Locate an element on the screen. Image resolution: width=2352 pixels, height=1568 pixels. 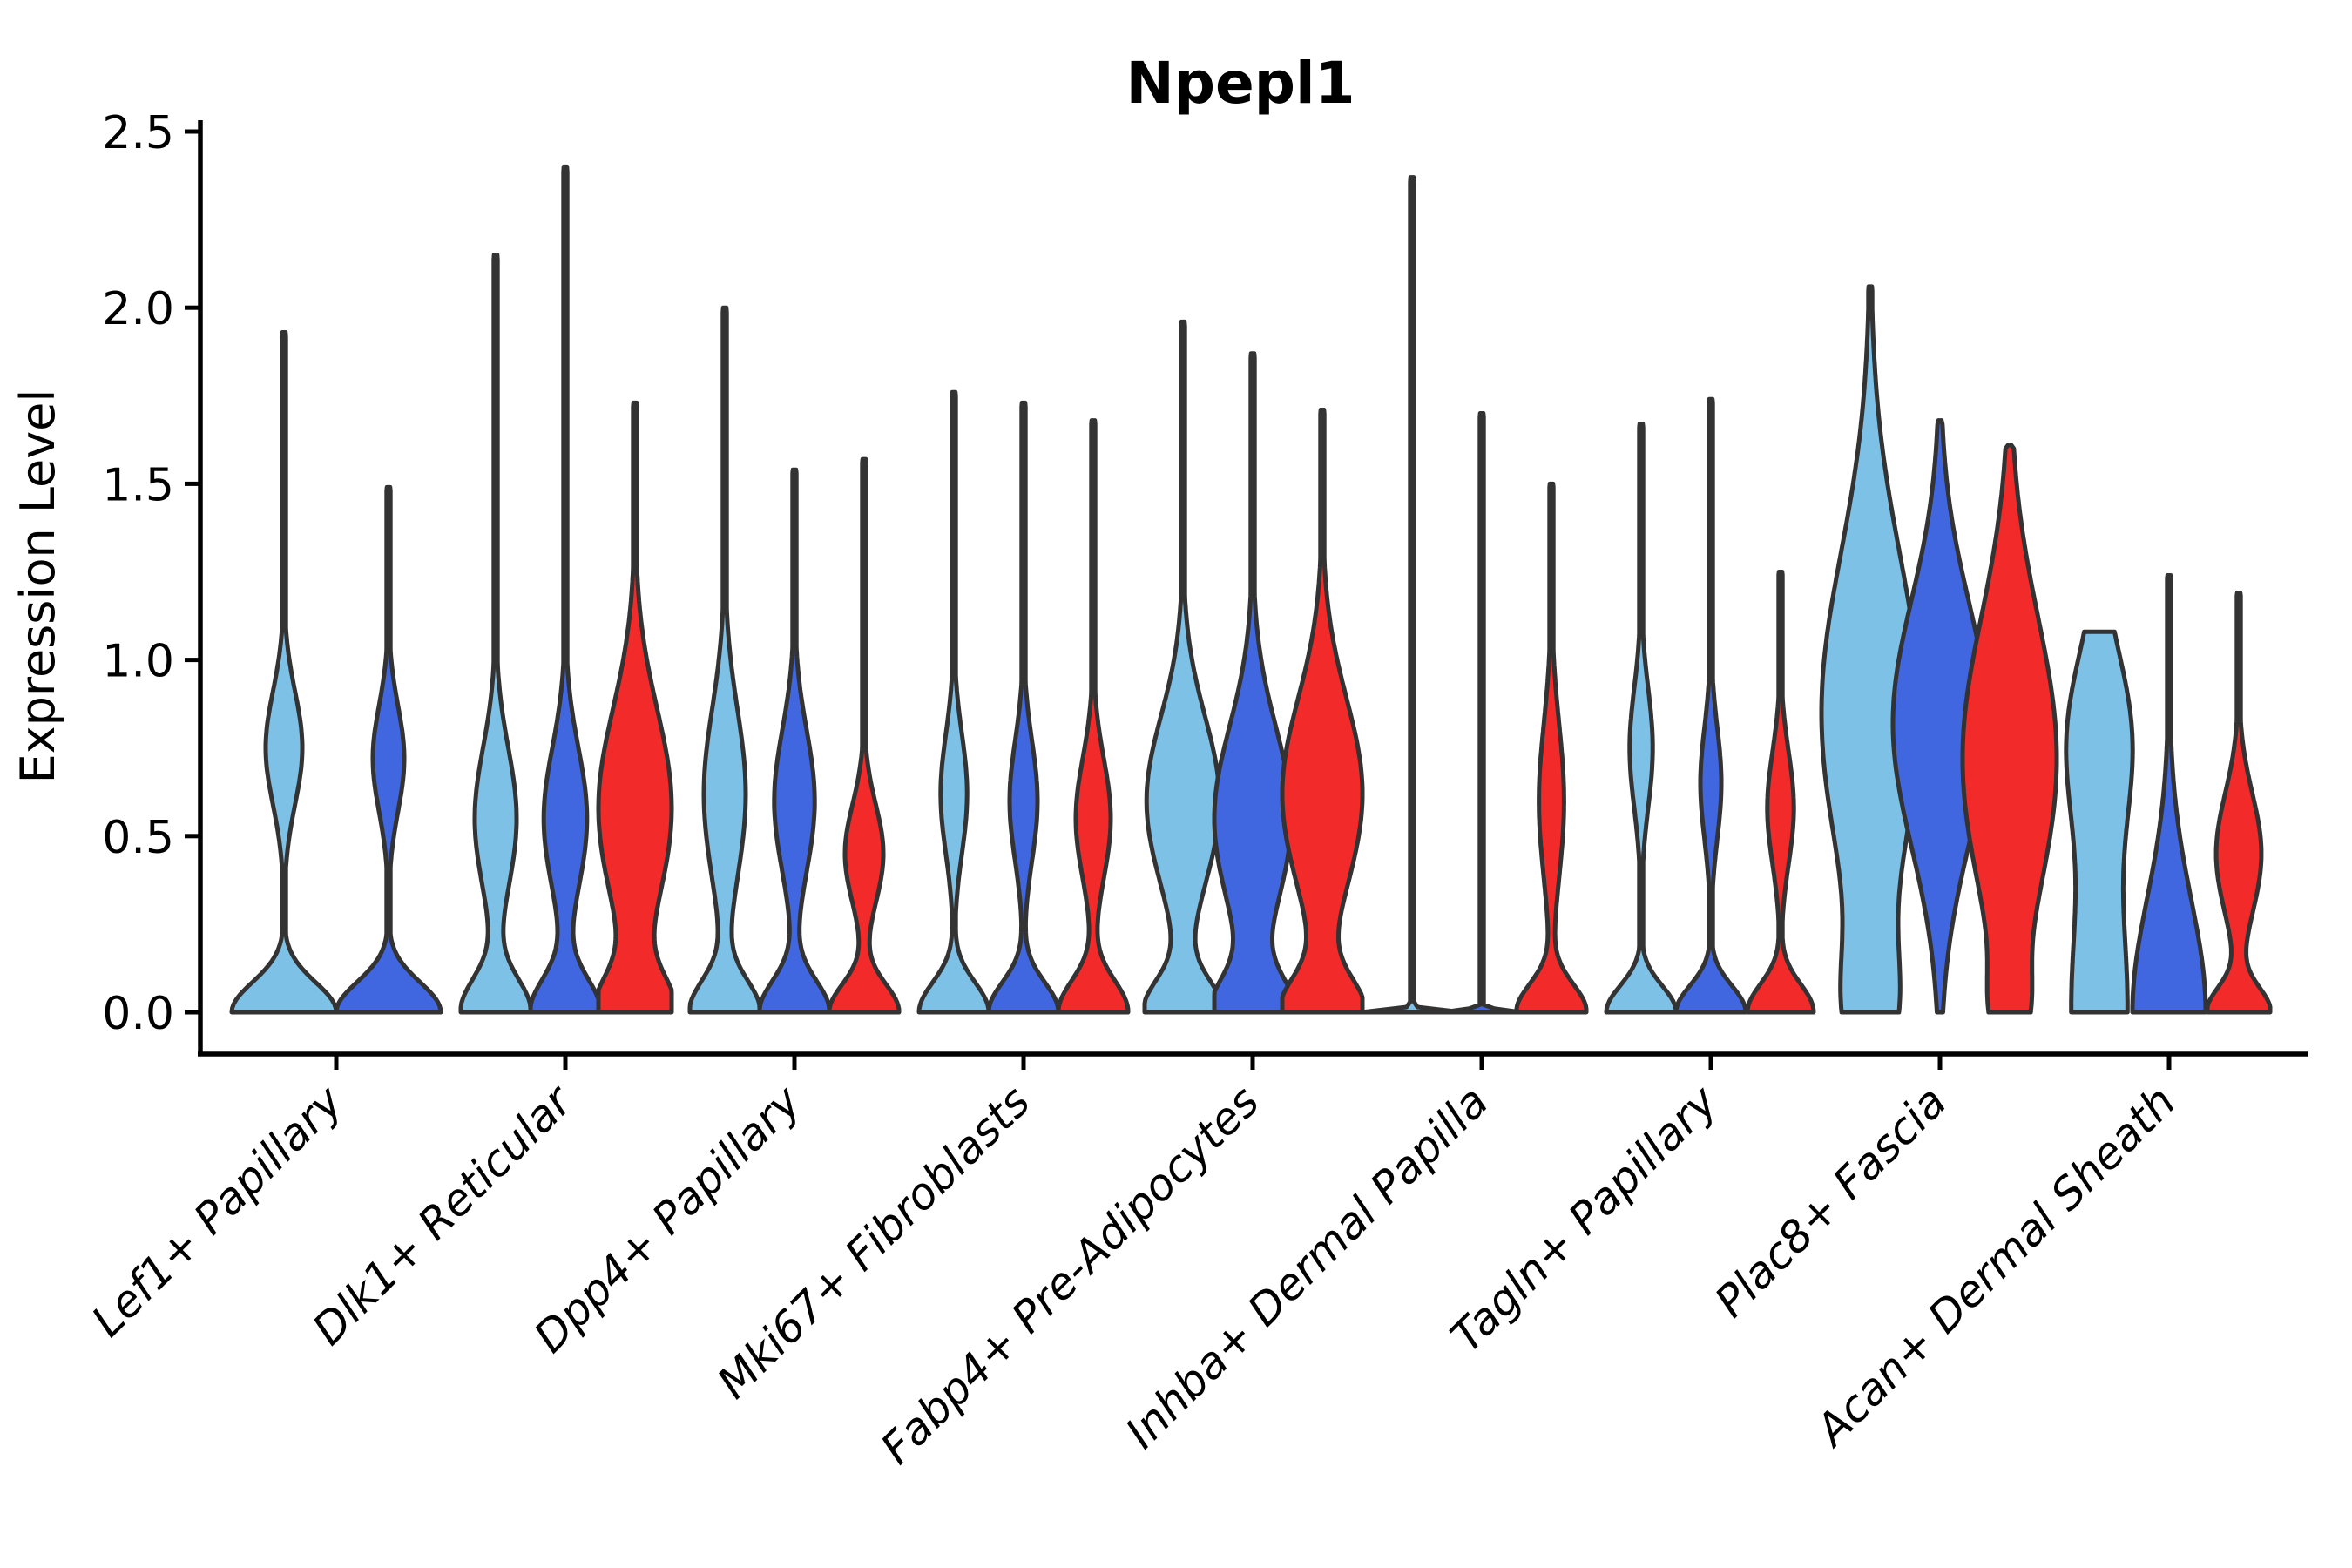
x-tick-label-acan-dermal-sheath: Acan+ Dermal Sheath is located at coordinates (1995, 1266).